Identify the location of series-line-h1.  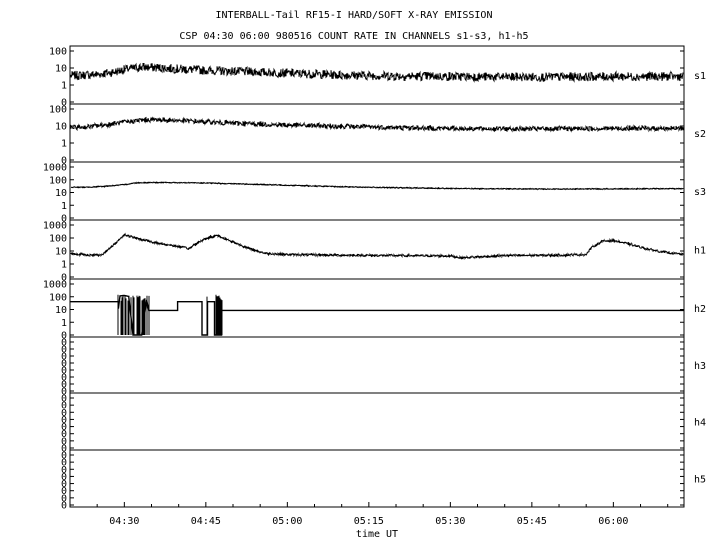
(377, 246).